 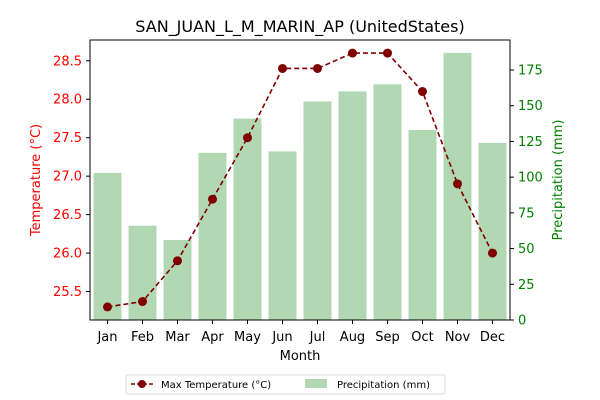 I want to click on y-right-tick-label: 0, so click(x=522, y=321).